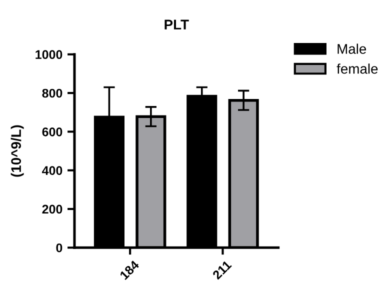  Describe the element at coordinates (357, 69) in the screenshot. I see `legend-label: female` at that location.